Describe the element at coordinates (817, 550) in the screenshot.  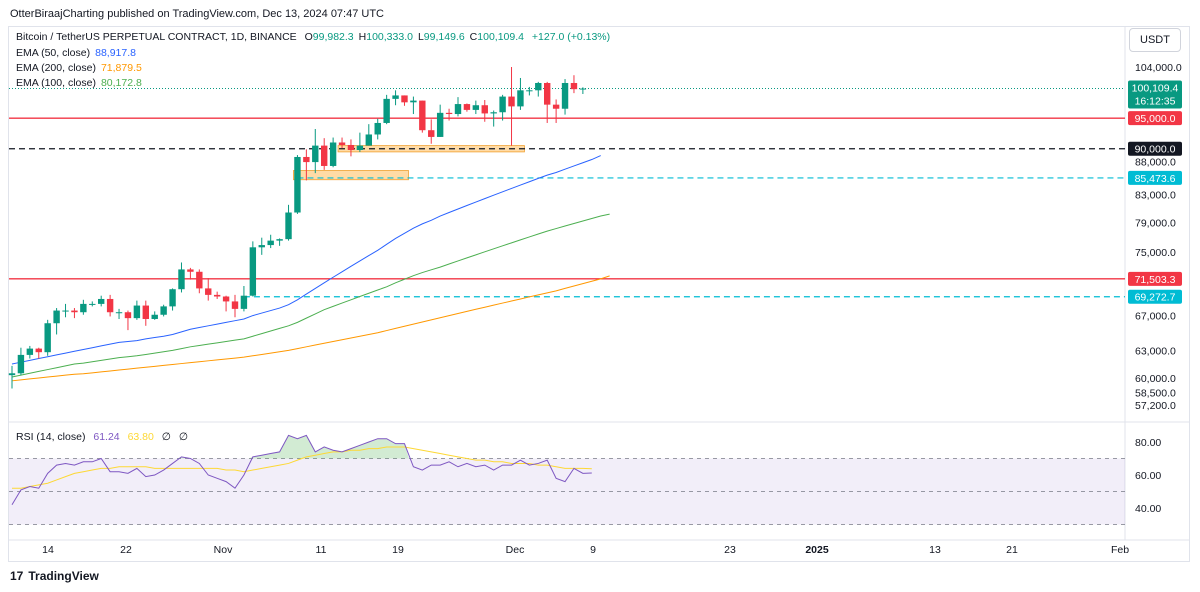
I see `time-tick-label: 2025` at that location.